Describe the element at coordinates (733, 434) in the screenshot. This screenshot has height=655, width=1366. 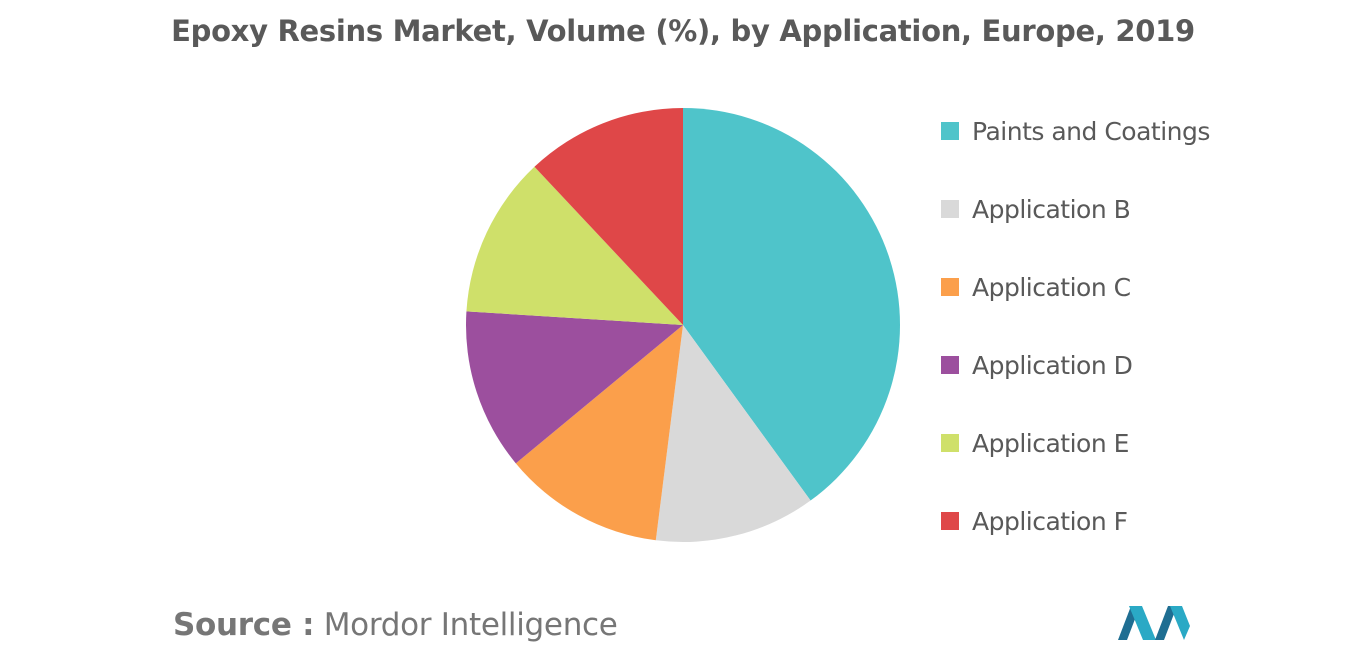
I see `pie-slice-application-b` at that location.